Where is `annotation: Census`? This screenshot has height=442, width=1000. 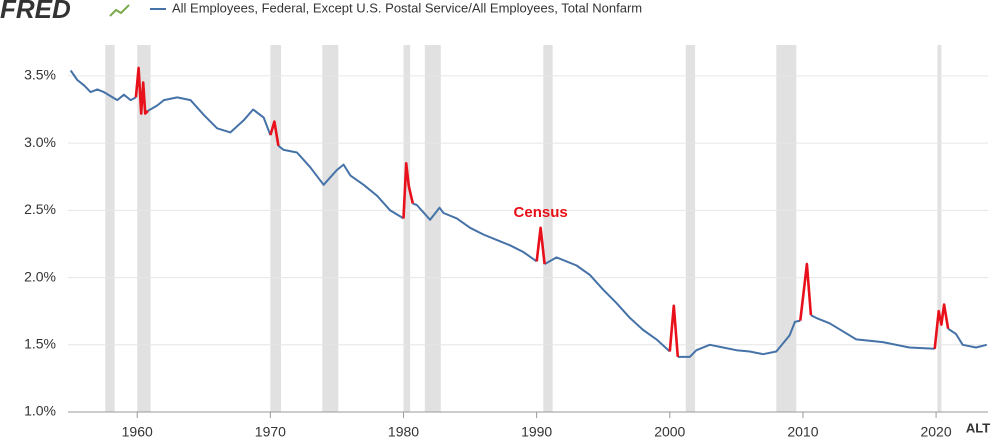
annotation: Census is located at coordinates (541, 212).